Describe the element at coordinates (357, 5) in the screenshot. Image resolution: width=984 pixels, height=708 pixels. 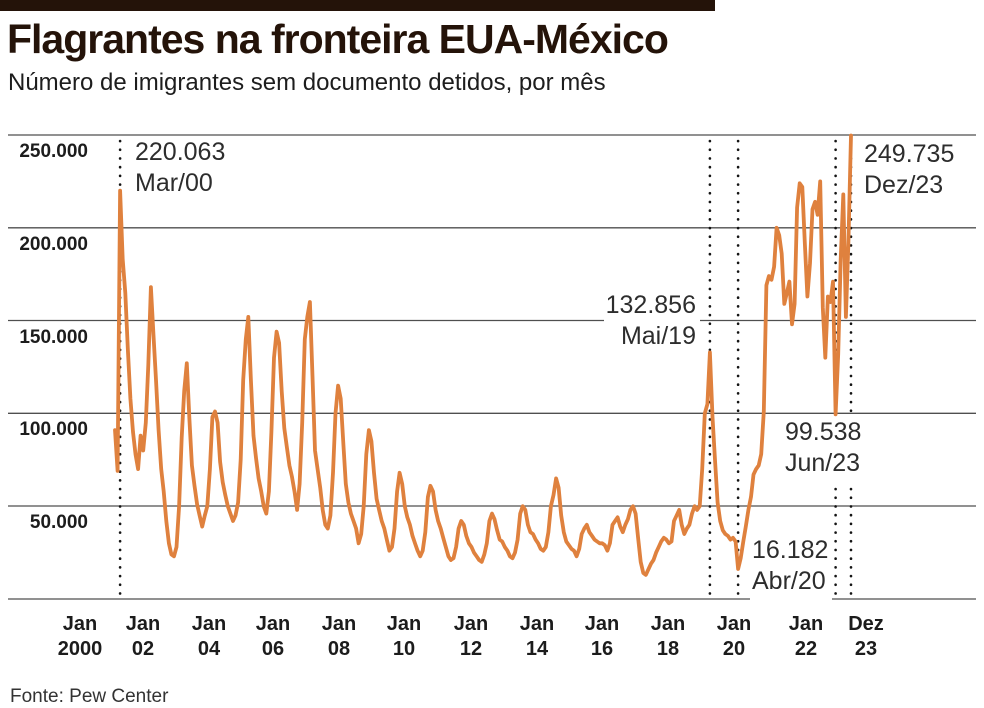
I see `top-accent-bar` at that location.